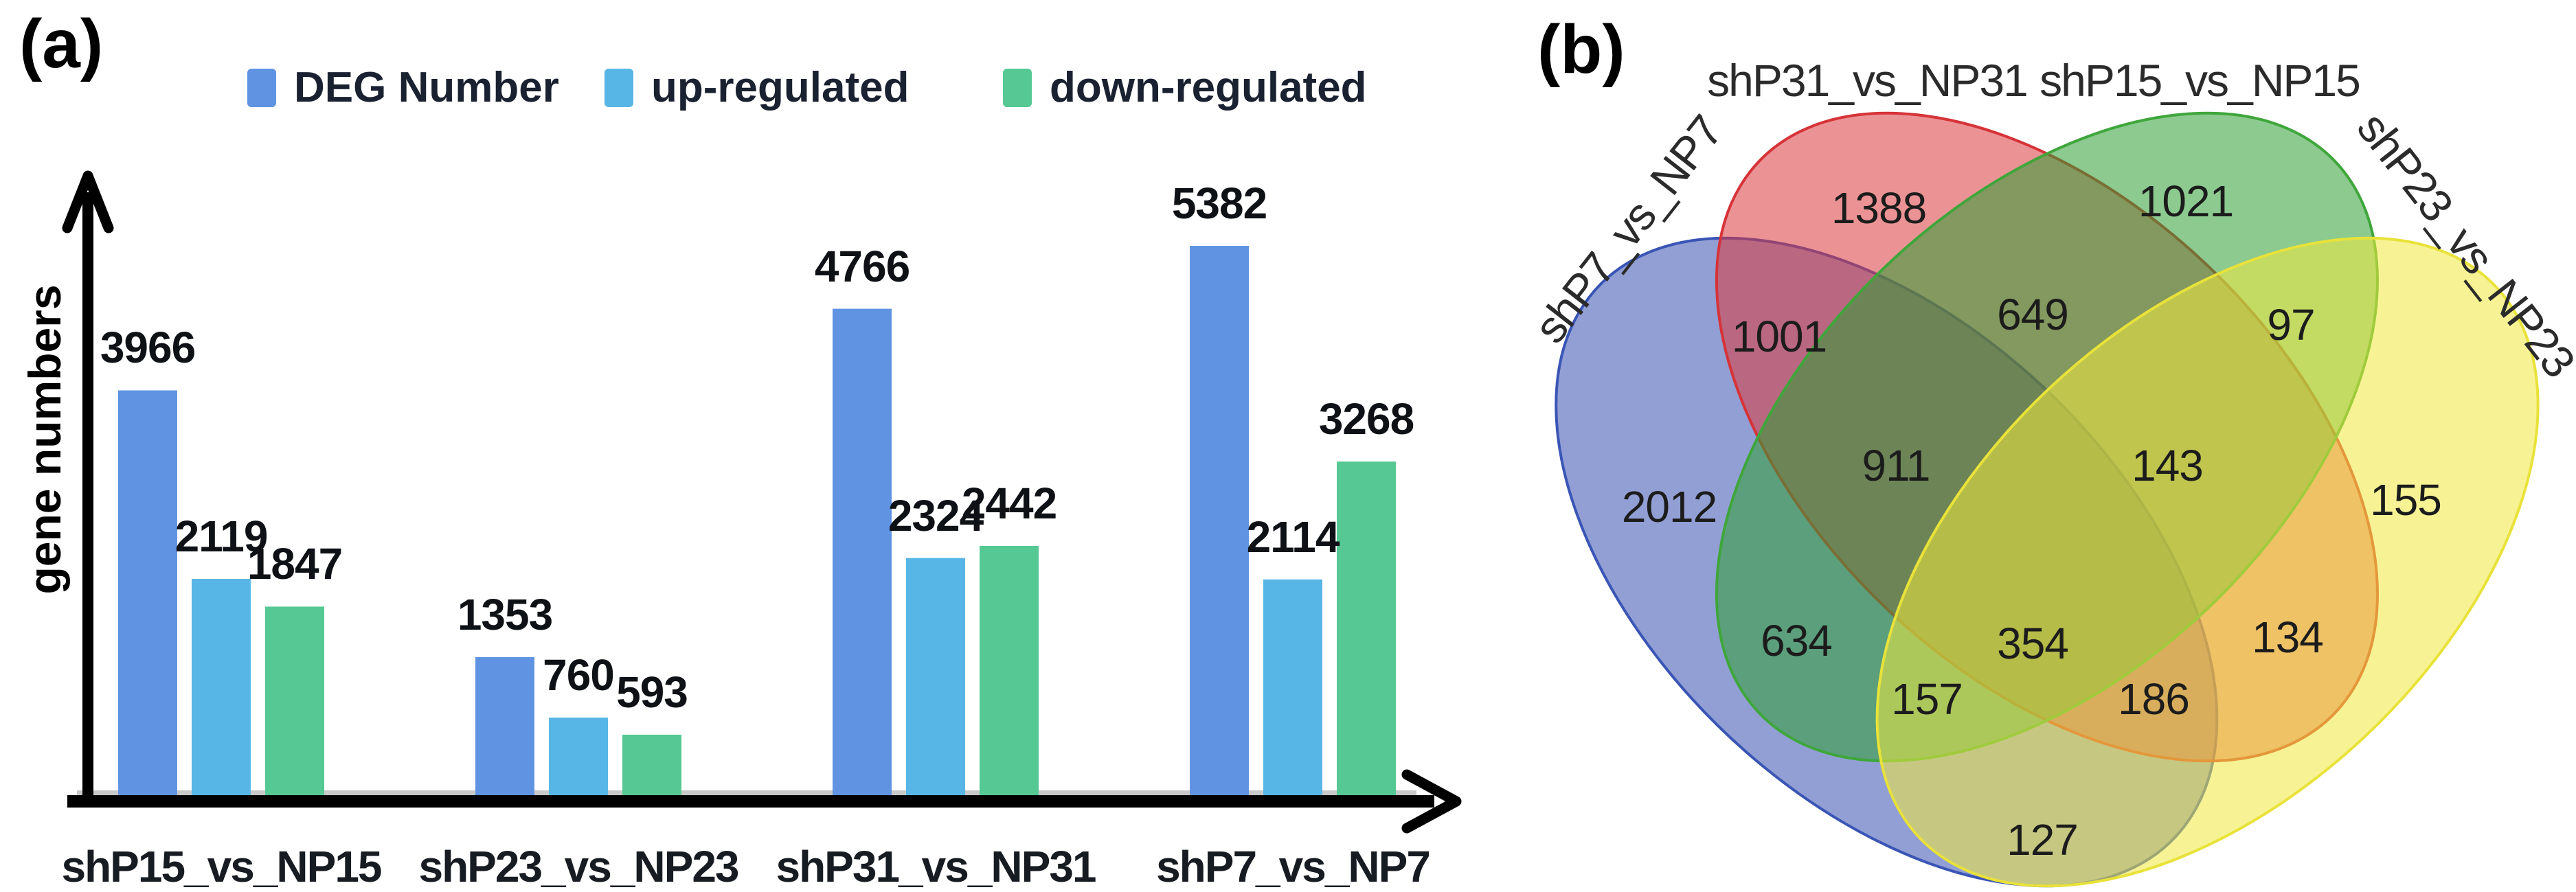 The width and height of the screenshot is (2576, 892). Describe the element at coordinates (2405, 500) in the screenshot. I see `venn-count-shP23-only: 155` at that location.